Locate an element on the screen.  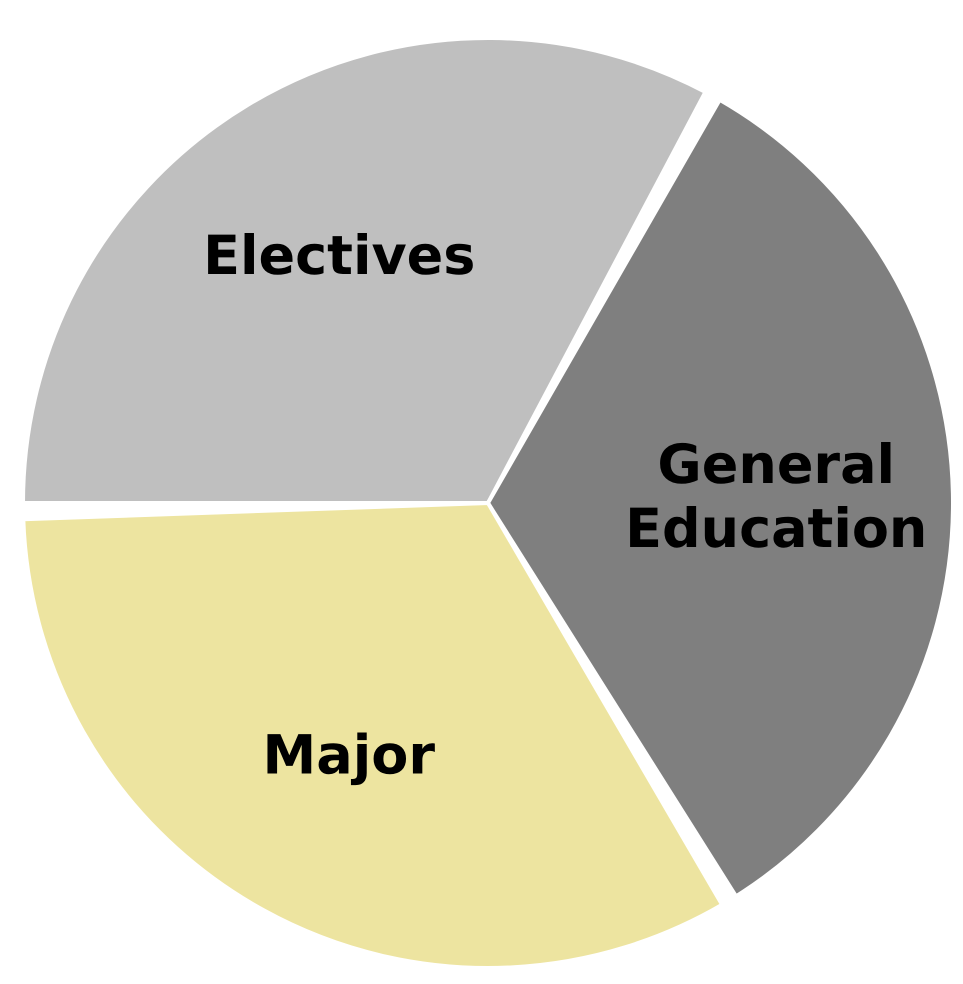
slice-label: Electives is located at coordinates (339, 256).